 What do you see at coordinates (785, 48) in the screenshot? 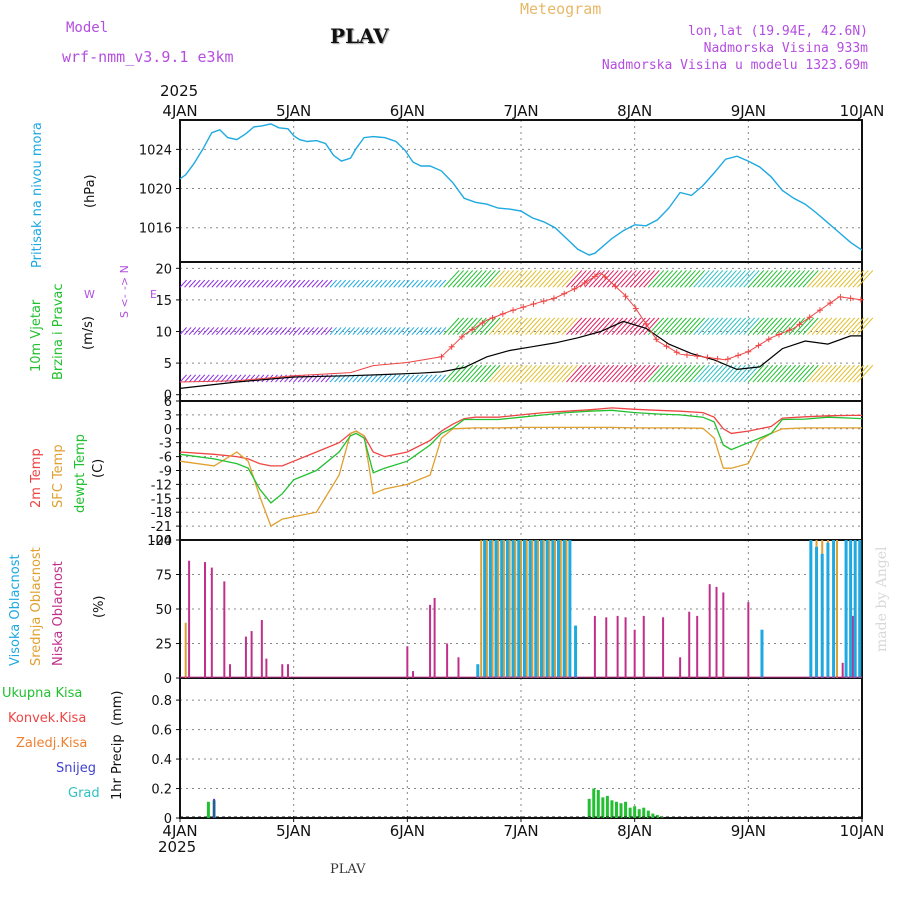
I see `elevation-text: Nadmorska Visina 933m` at bounding box center [785, 48].